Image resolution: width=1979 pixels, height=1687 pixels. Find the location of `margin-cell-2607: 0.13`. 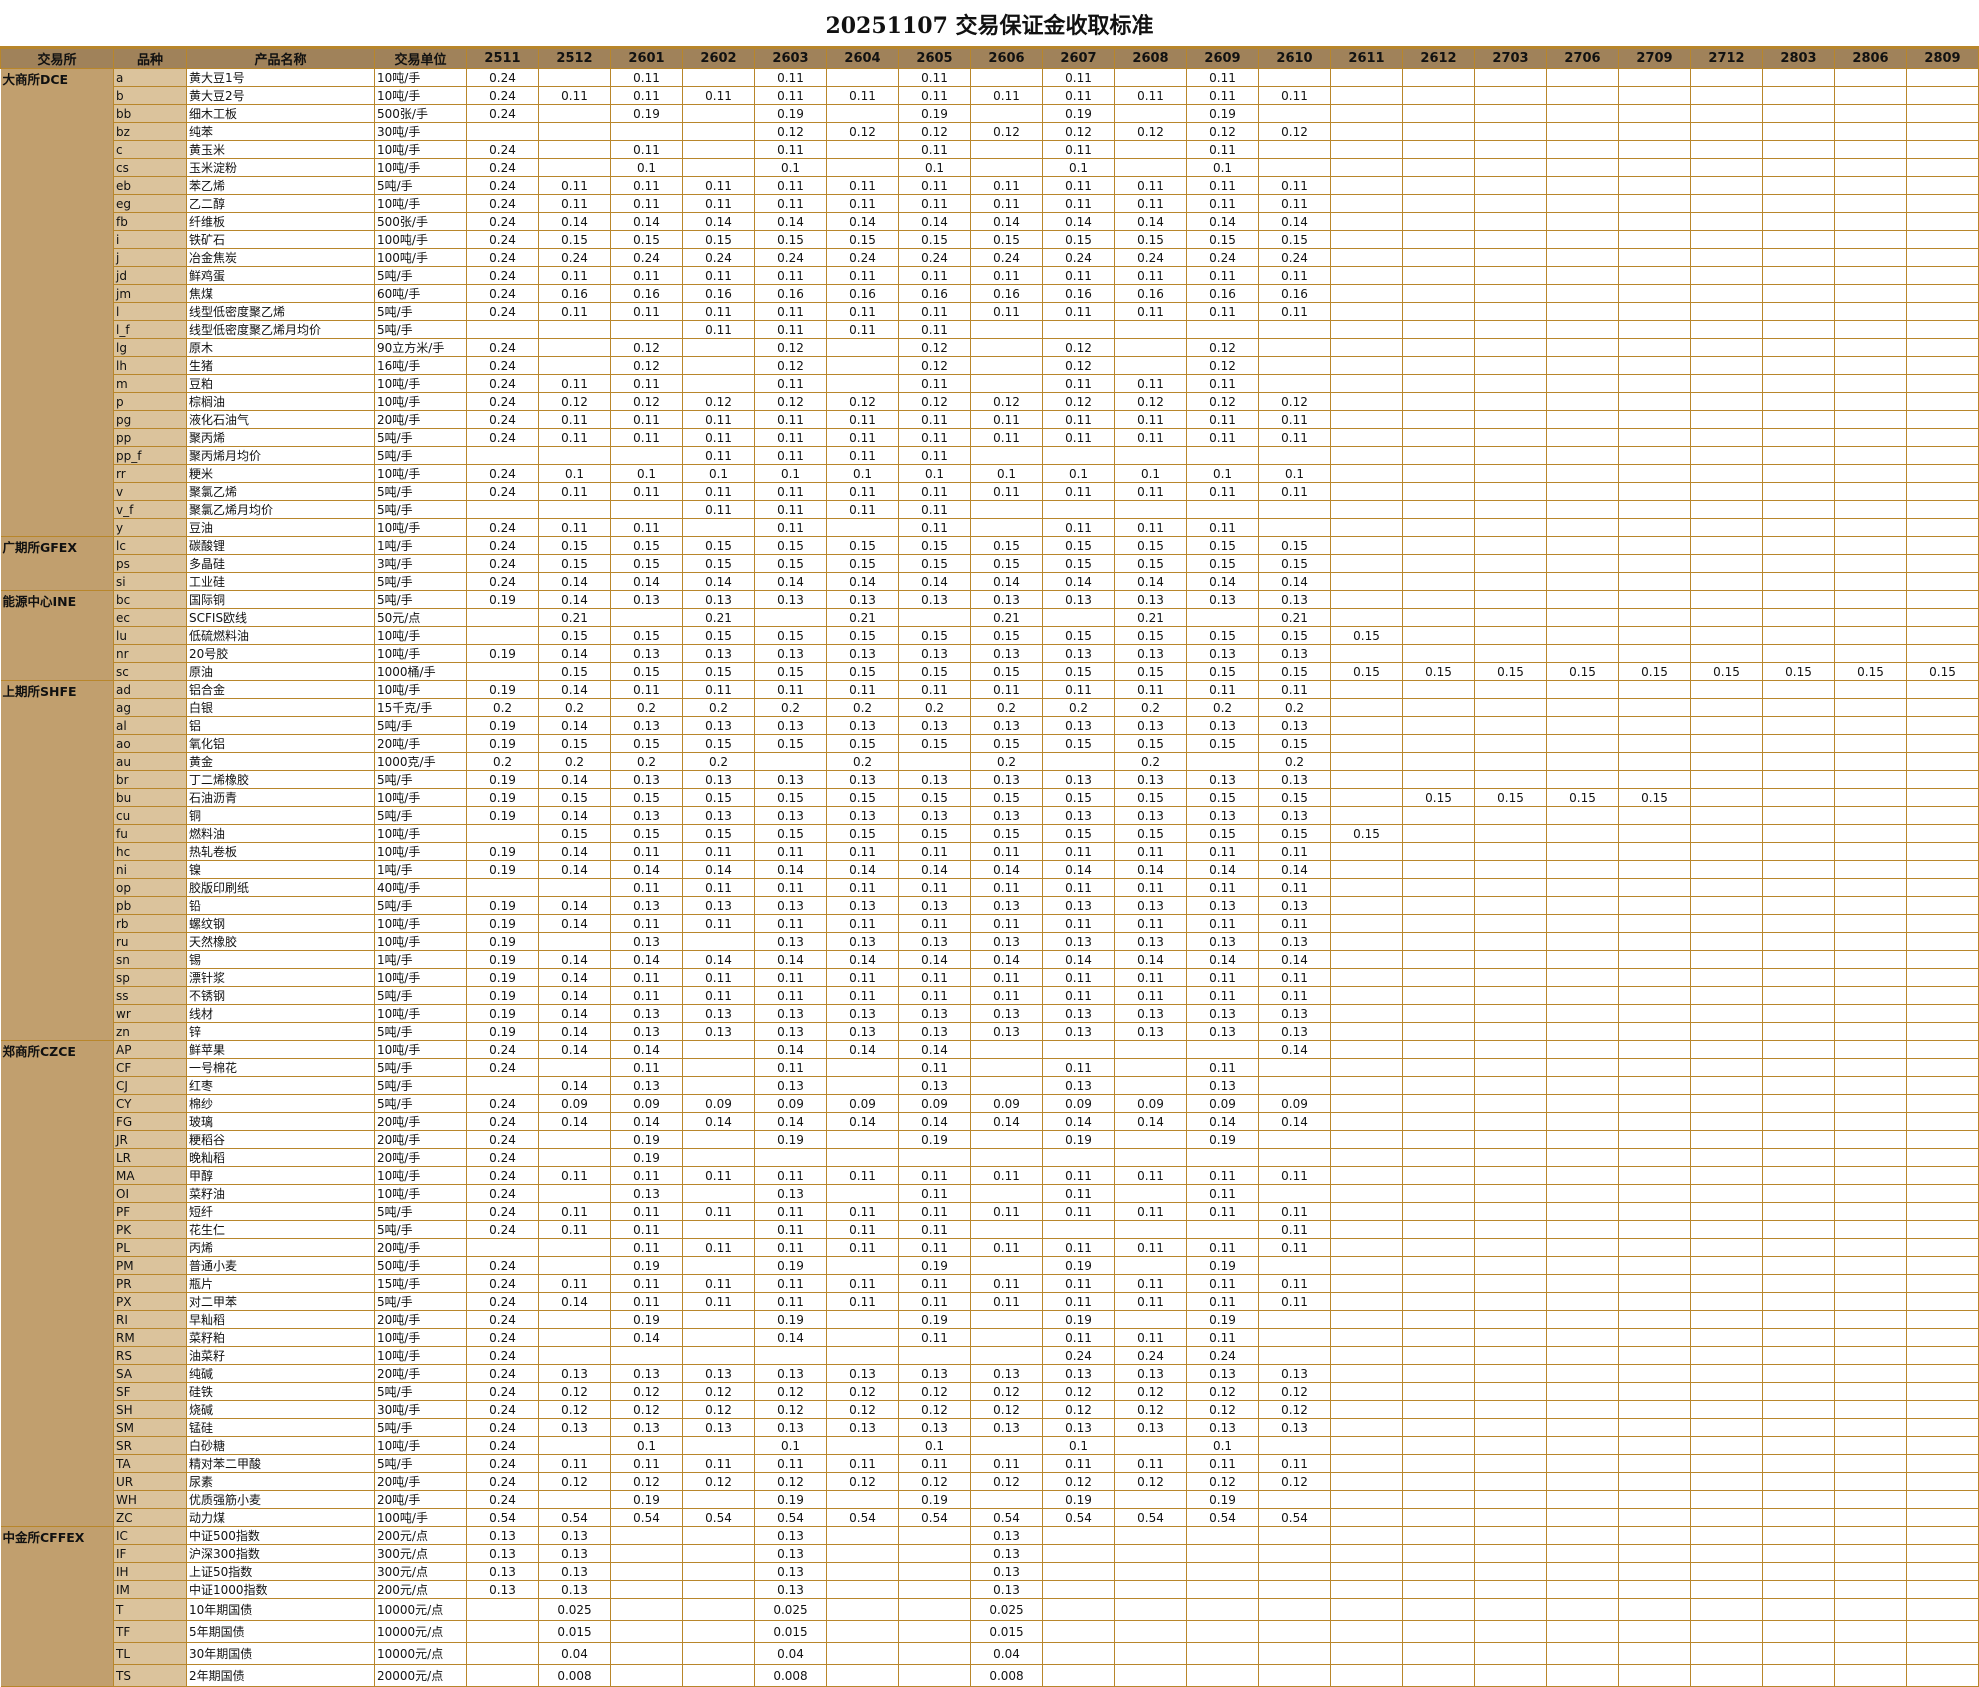

margin-cell-2607: 0.13 is located at coordinates (1078, 599).